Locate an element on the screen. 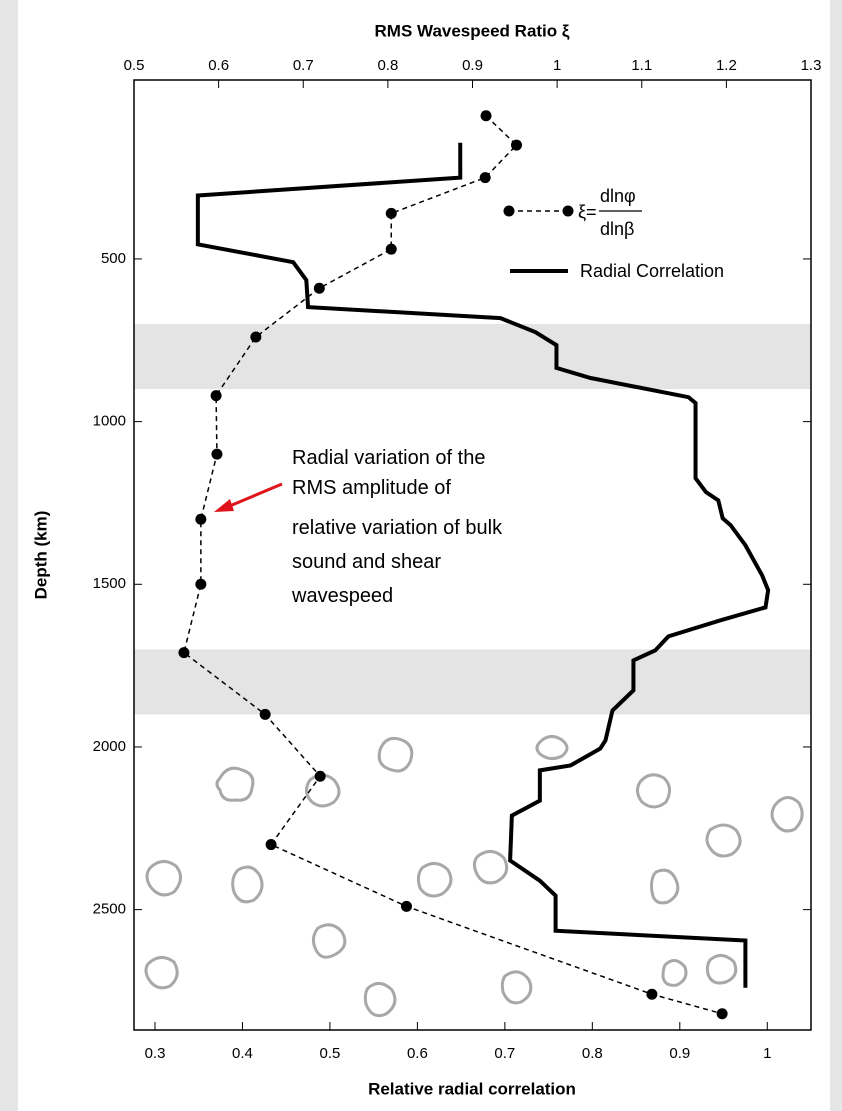 The width and height of the screenshot is (842, 1111). x2-tick-label: 0.6 is located at coordinates (218, 65).